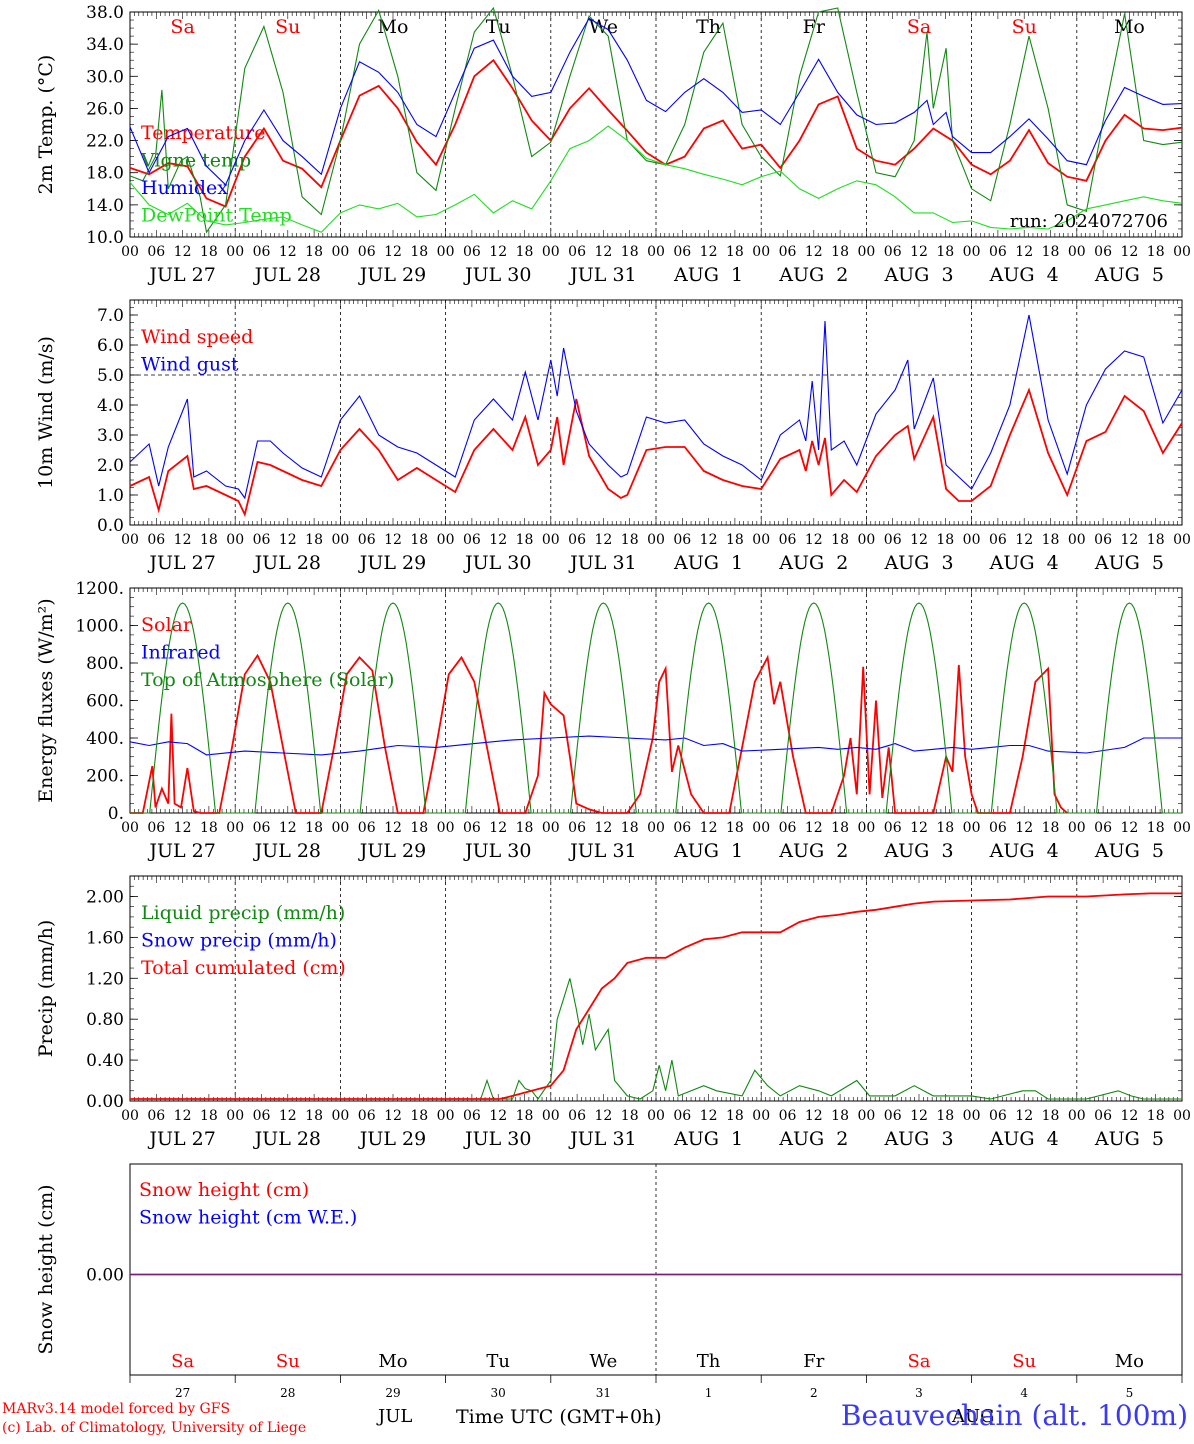  Describe the element at coordinates (1014, 1415) in the screenshot. I see `station-label: Beauvechain (alt. 100m)` at that location.